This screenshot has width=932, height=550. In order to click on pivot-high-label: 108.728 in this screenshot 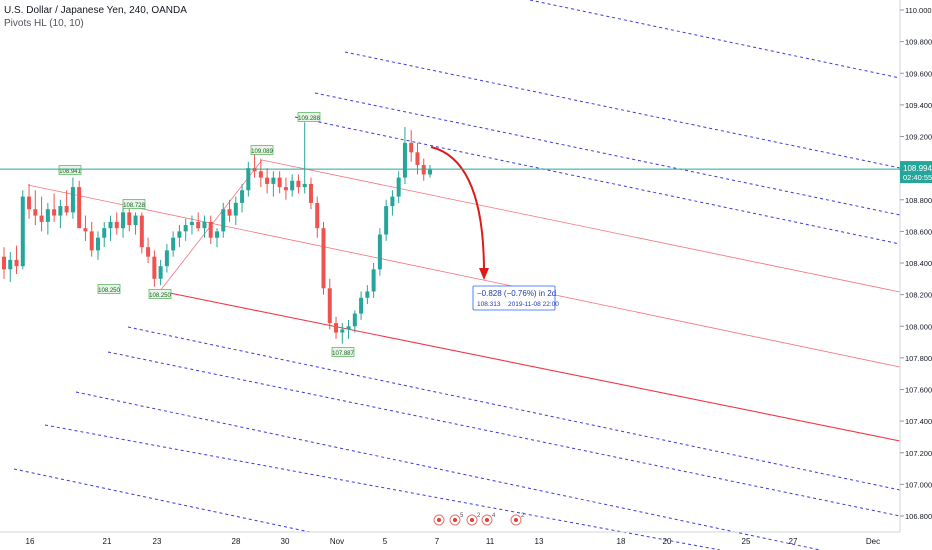, I will do `click(134, 204)`.